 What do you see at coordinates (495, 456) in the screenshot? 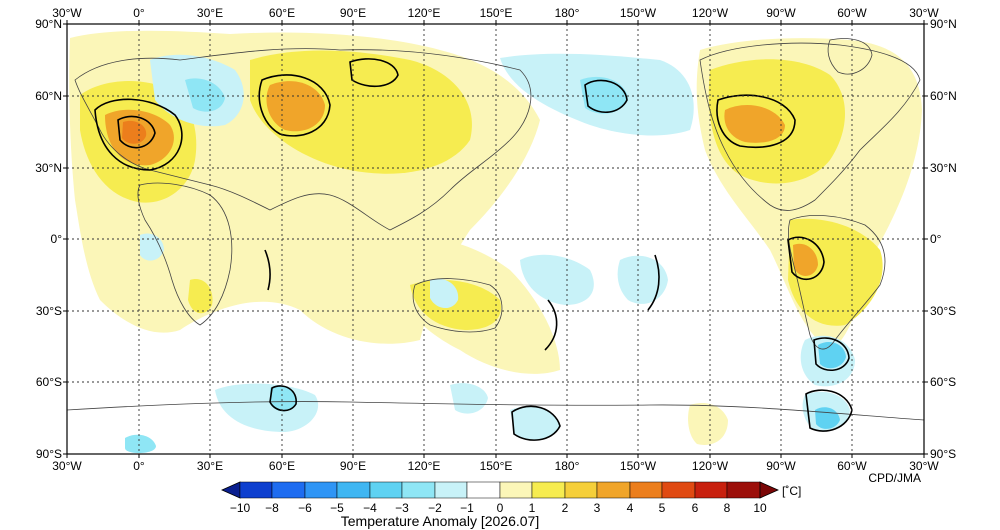
I see `bottom-ticks` at bounding box center [495, 456].